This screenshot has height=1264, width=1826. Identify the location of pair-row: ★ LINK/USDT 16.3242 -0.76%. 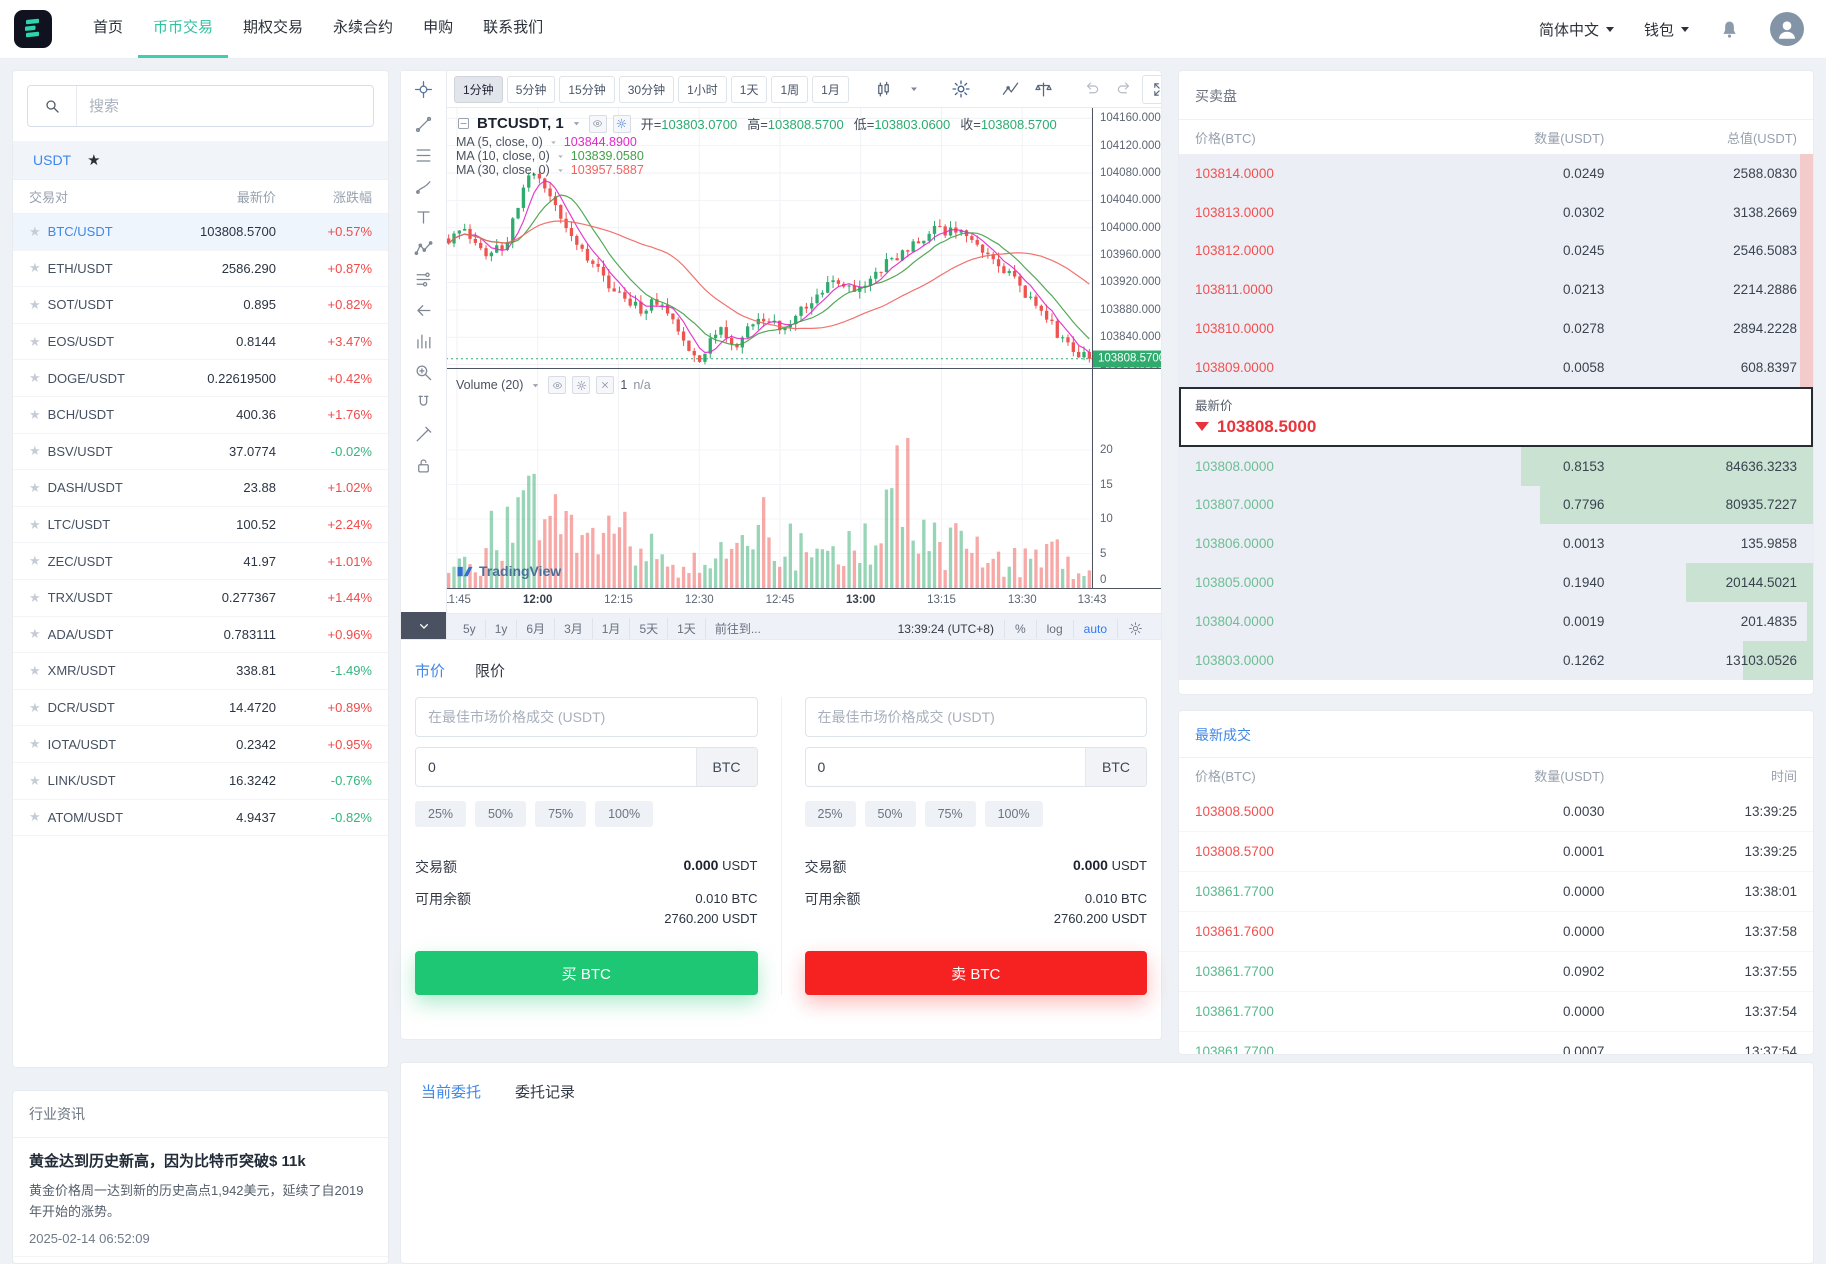
(200, 781).